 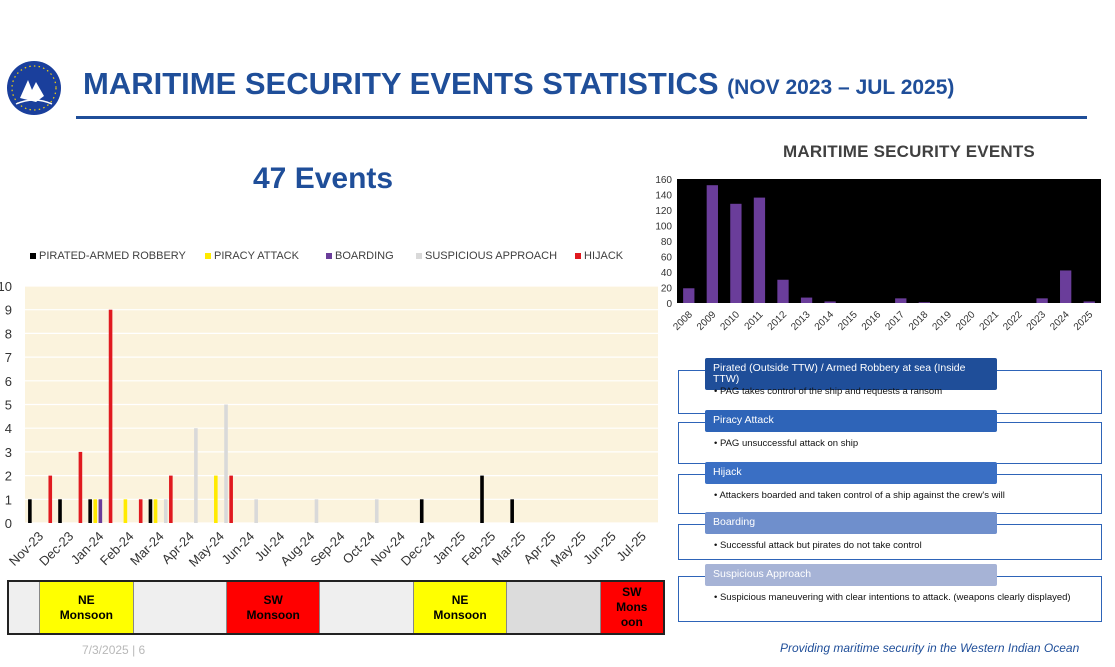 What do you see at coordinates (872, 321) in the screenshot?
I see `annual-x-tick-label: 2016` at bounding box center [872, 321].